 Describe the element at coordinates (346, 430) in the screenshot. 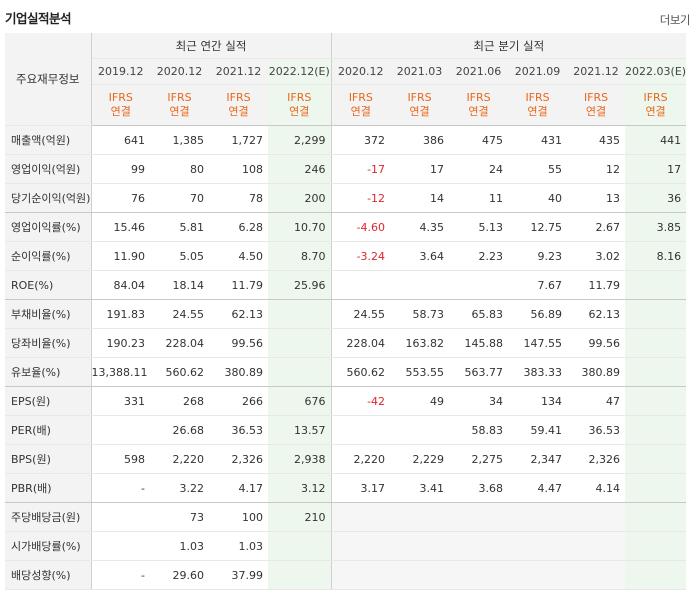

I see `table-row: PER(배) 26.68 36.53 13.57 58.83 59.41 36.53` at that location.